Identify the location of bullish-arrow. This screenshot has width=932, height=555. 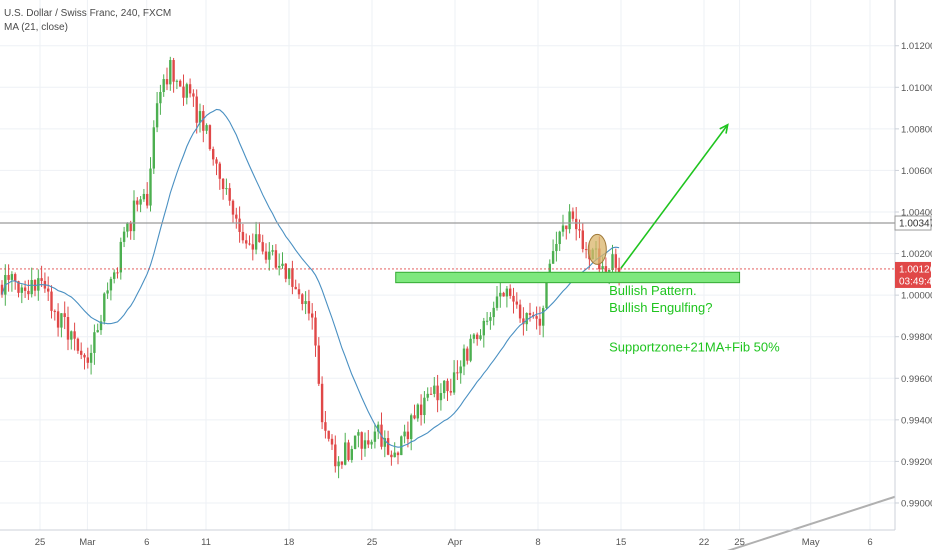
(674, 196).